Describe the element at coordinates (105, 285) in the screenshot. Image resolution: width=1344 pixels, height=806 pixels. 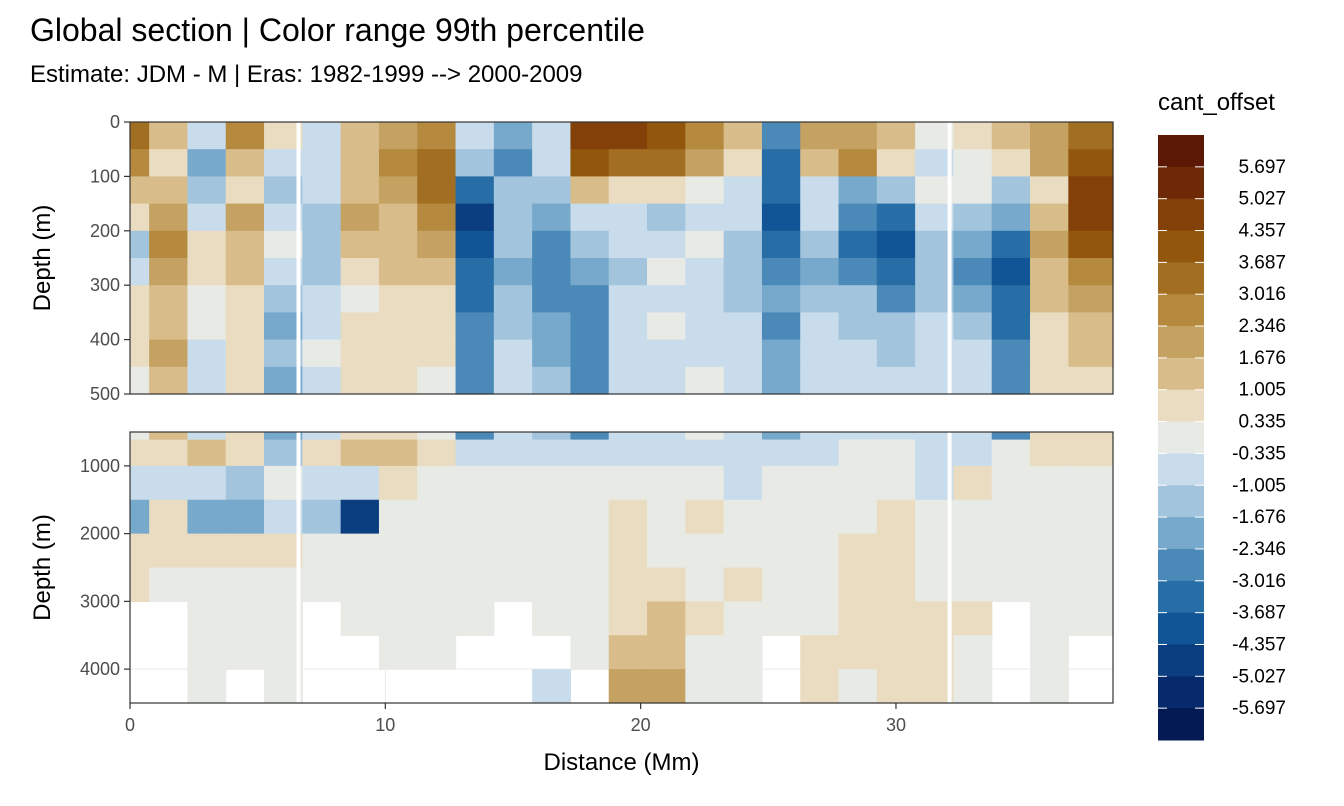
I see `y-tick-label: 300` at that location.